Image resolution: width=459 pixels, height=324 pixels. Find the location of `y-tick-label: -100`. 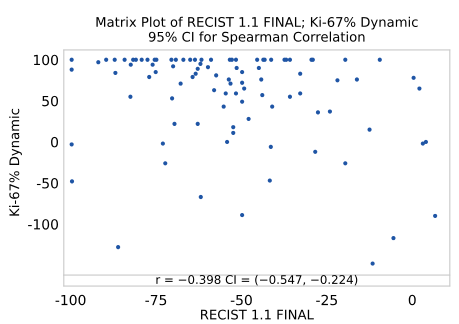

y-tick-label: -100 is located at coordinates (43, 224).